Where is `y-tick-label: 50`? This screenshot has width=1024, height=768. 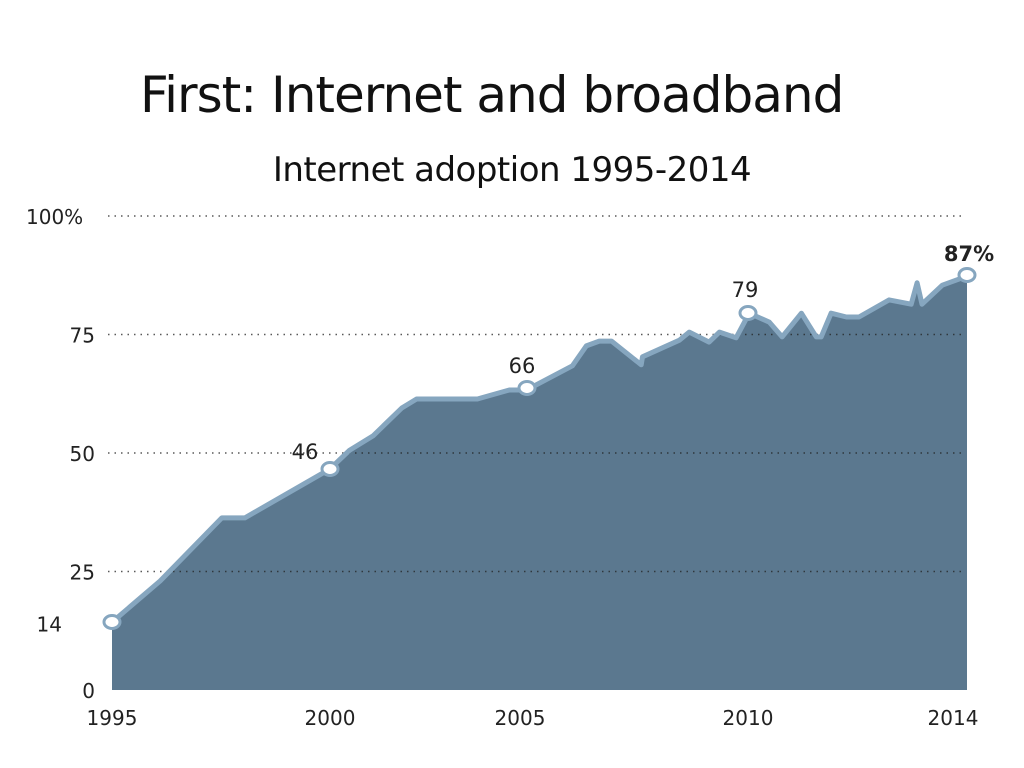 y-tick-label: 50 is located at coordinates (82, 454).